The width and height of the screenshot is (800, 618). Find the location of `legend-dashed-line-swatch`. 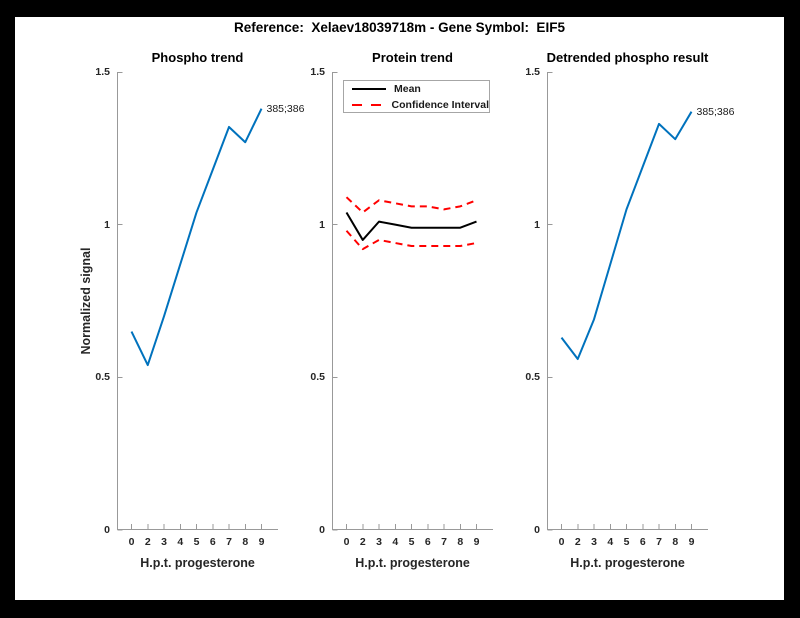

legend-dashed-line-swatch is located at coordinates (368, 104).